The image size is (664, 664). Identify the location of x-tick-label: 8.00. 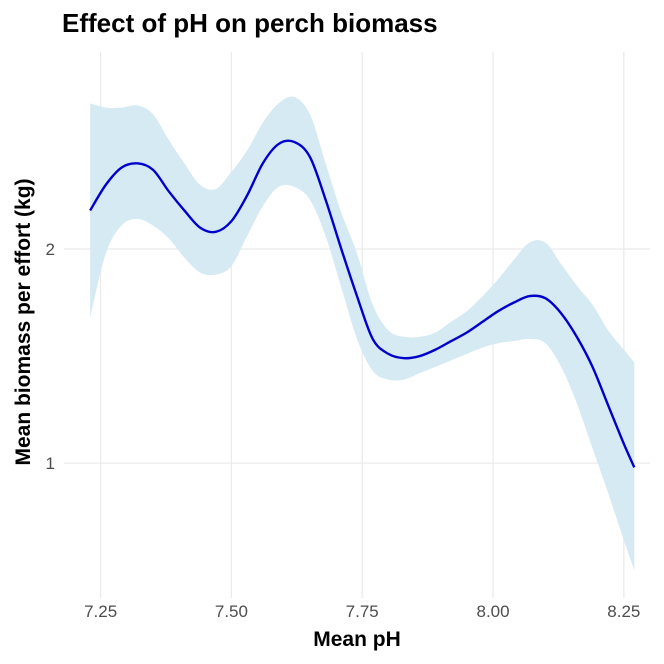
(492, 611).